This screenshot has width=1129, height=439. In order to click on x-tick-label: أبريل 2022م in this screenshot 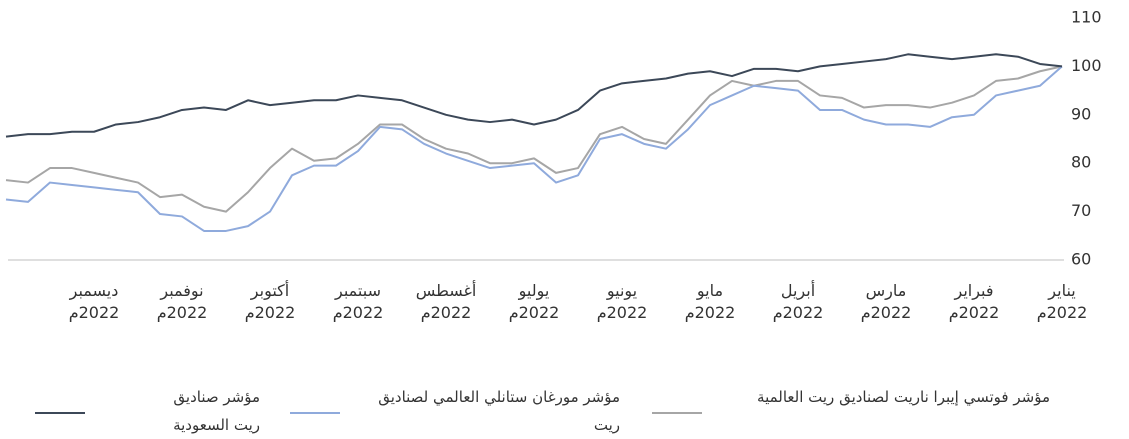, I will do `click(798, 301)`.